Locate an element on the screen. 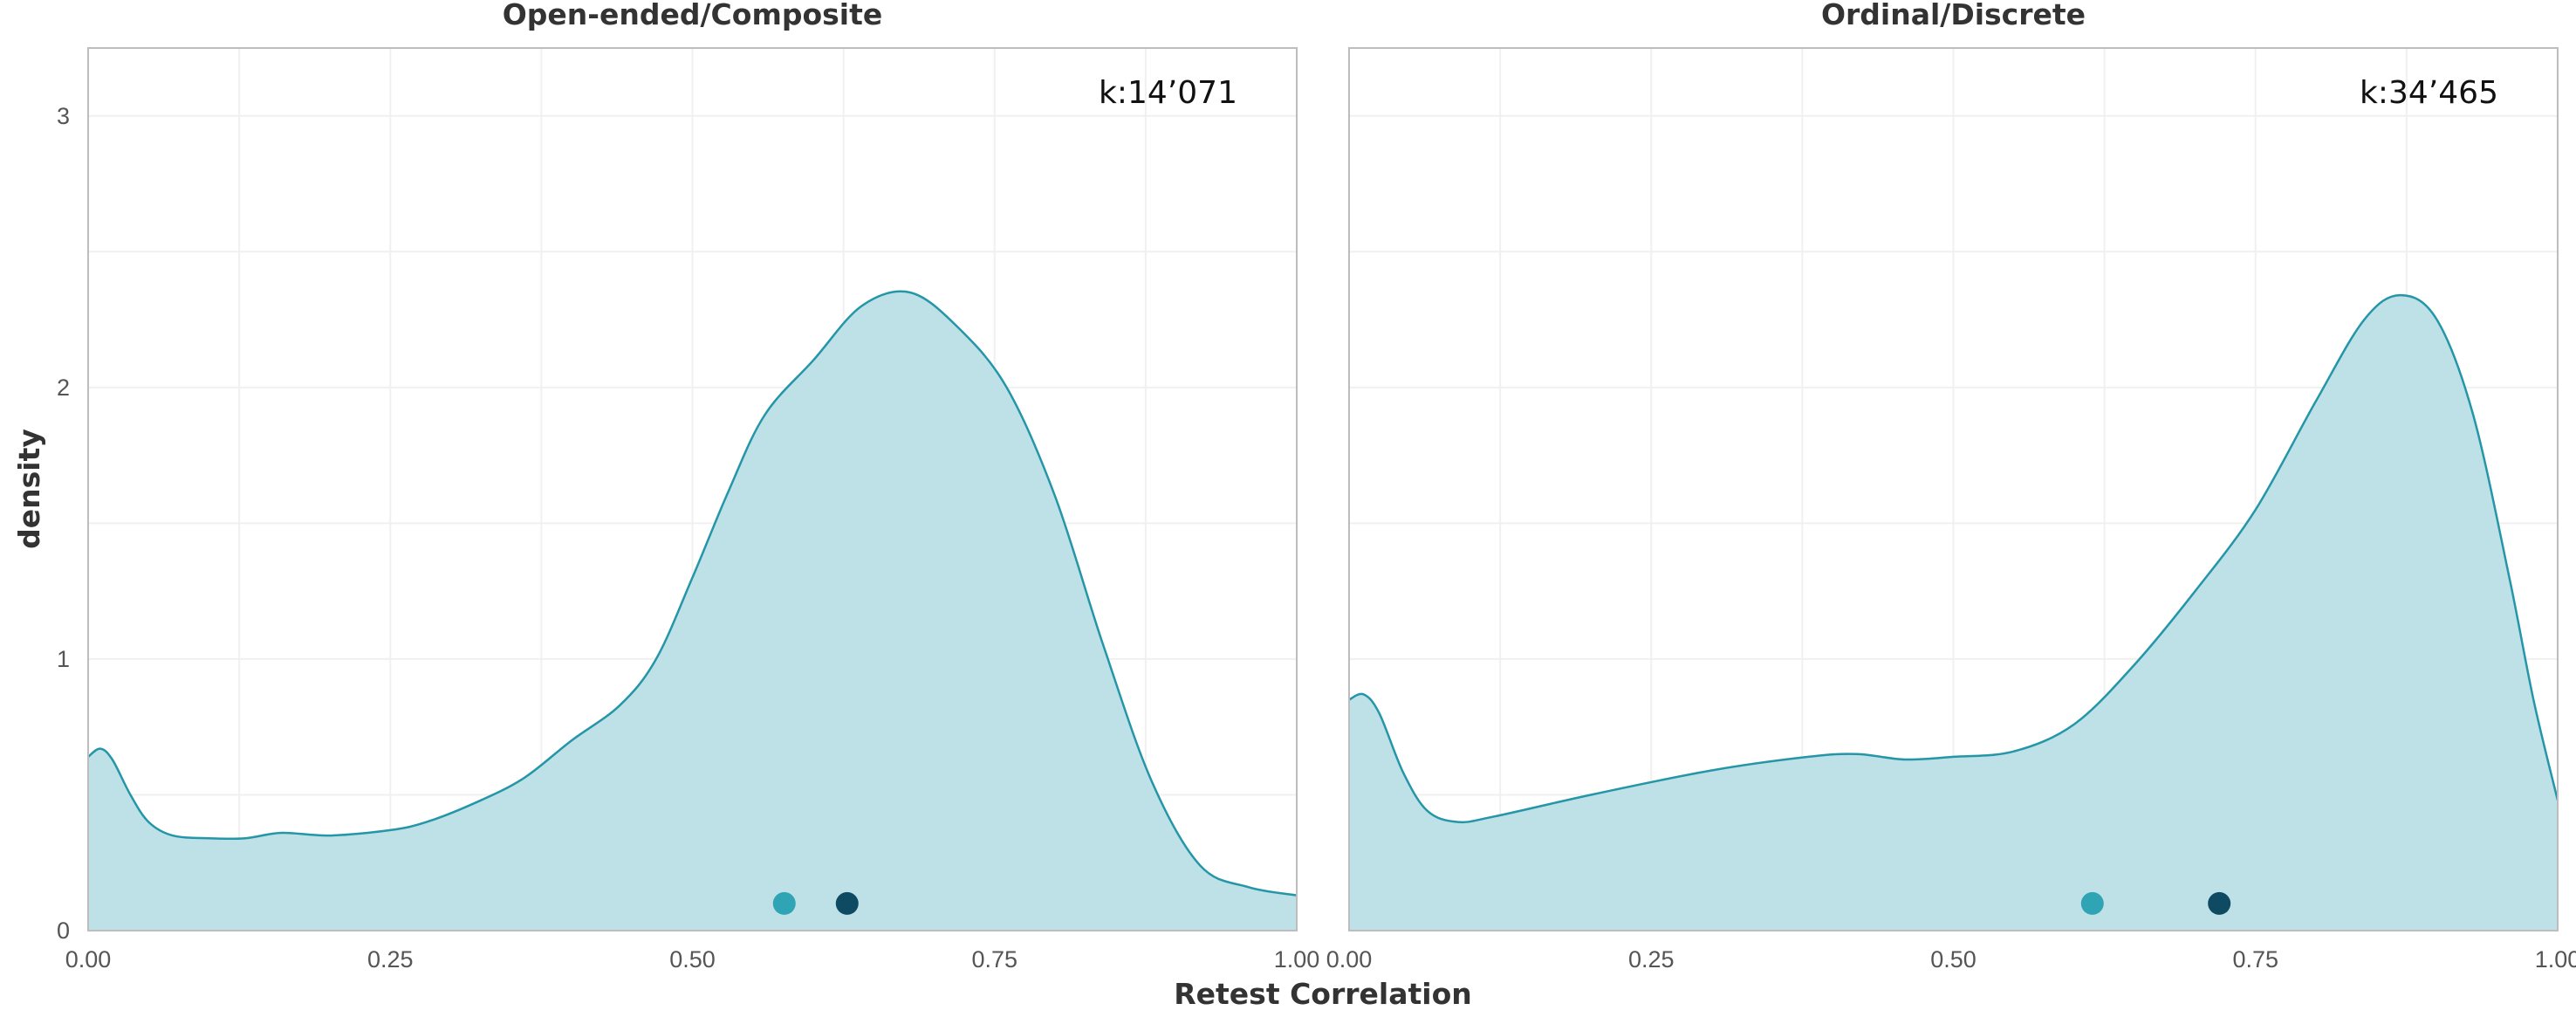  x-axis-title: Retest Correlation is located at coordinates (1323, 994).